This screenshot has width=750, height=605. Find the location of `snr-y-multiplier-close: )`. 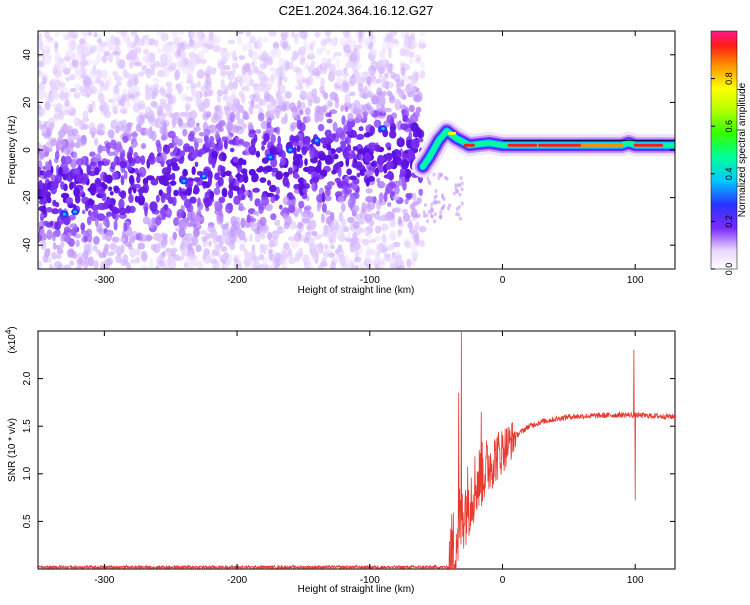

snr-y-multiplier-close: ) is located at coordinates (12, 327).